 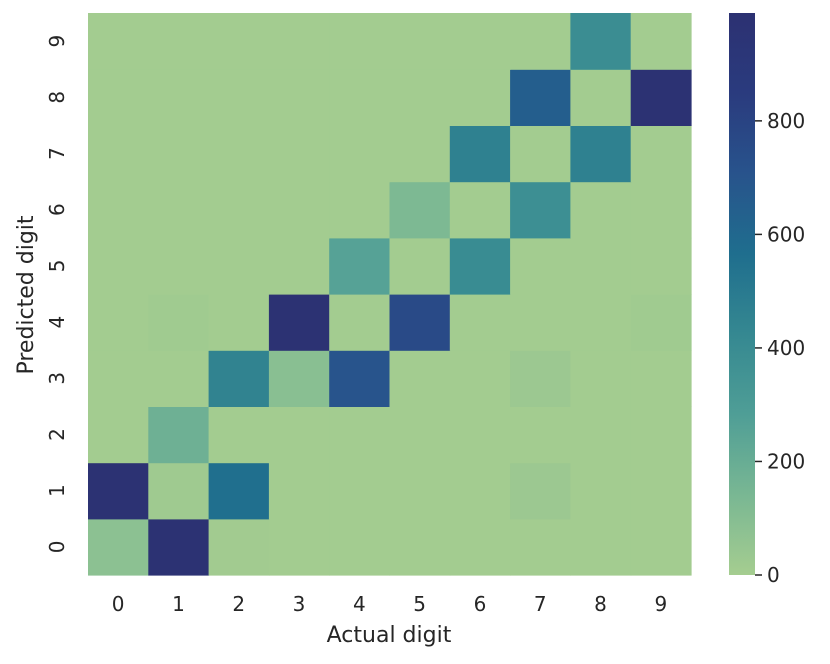 What do you see at coordinates (480, 547) in the screenshot?
I see `heatmap-cell-pred0-act6` at bounding box center [480, 547].